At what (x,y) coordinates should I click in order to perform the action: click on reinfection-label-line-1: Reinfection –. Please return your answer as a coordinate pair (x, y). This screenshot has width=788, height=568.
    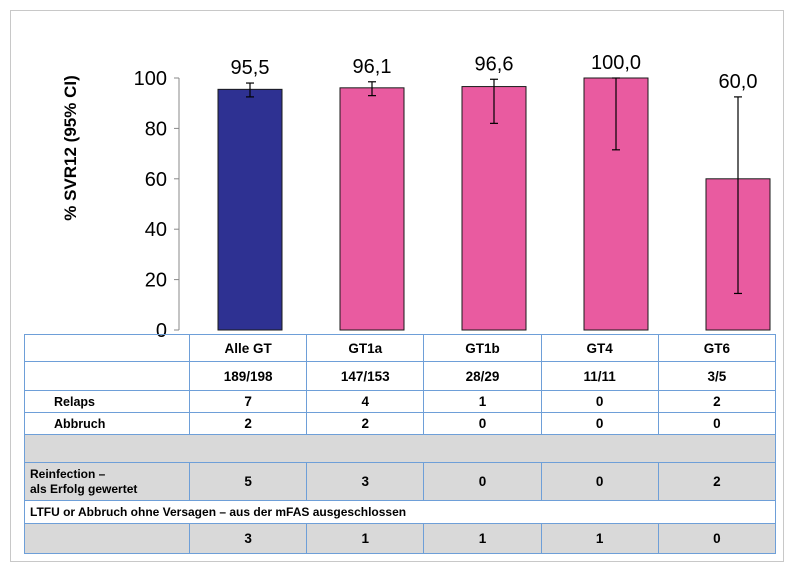
    Looking at the image, I should click on (68, 473).